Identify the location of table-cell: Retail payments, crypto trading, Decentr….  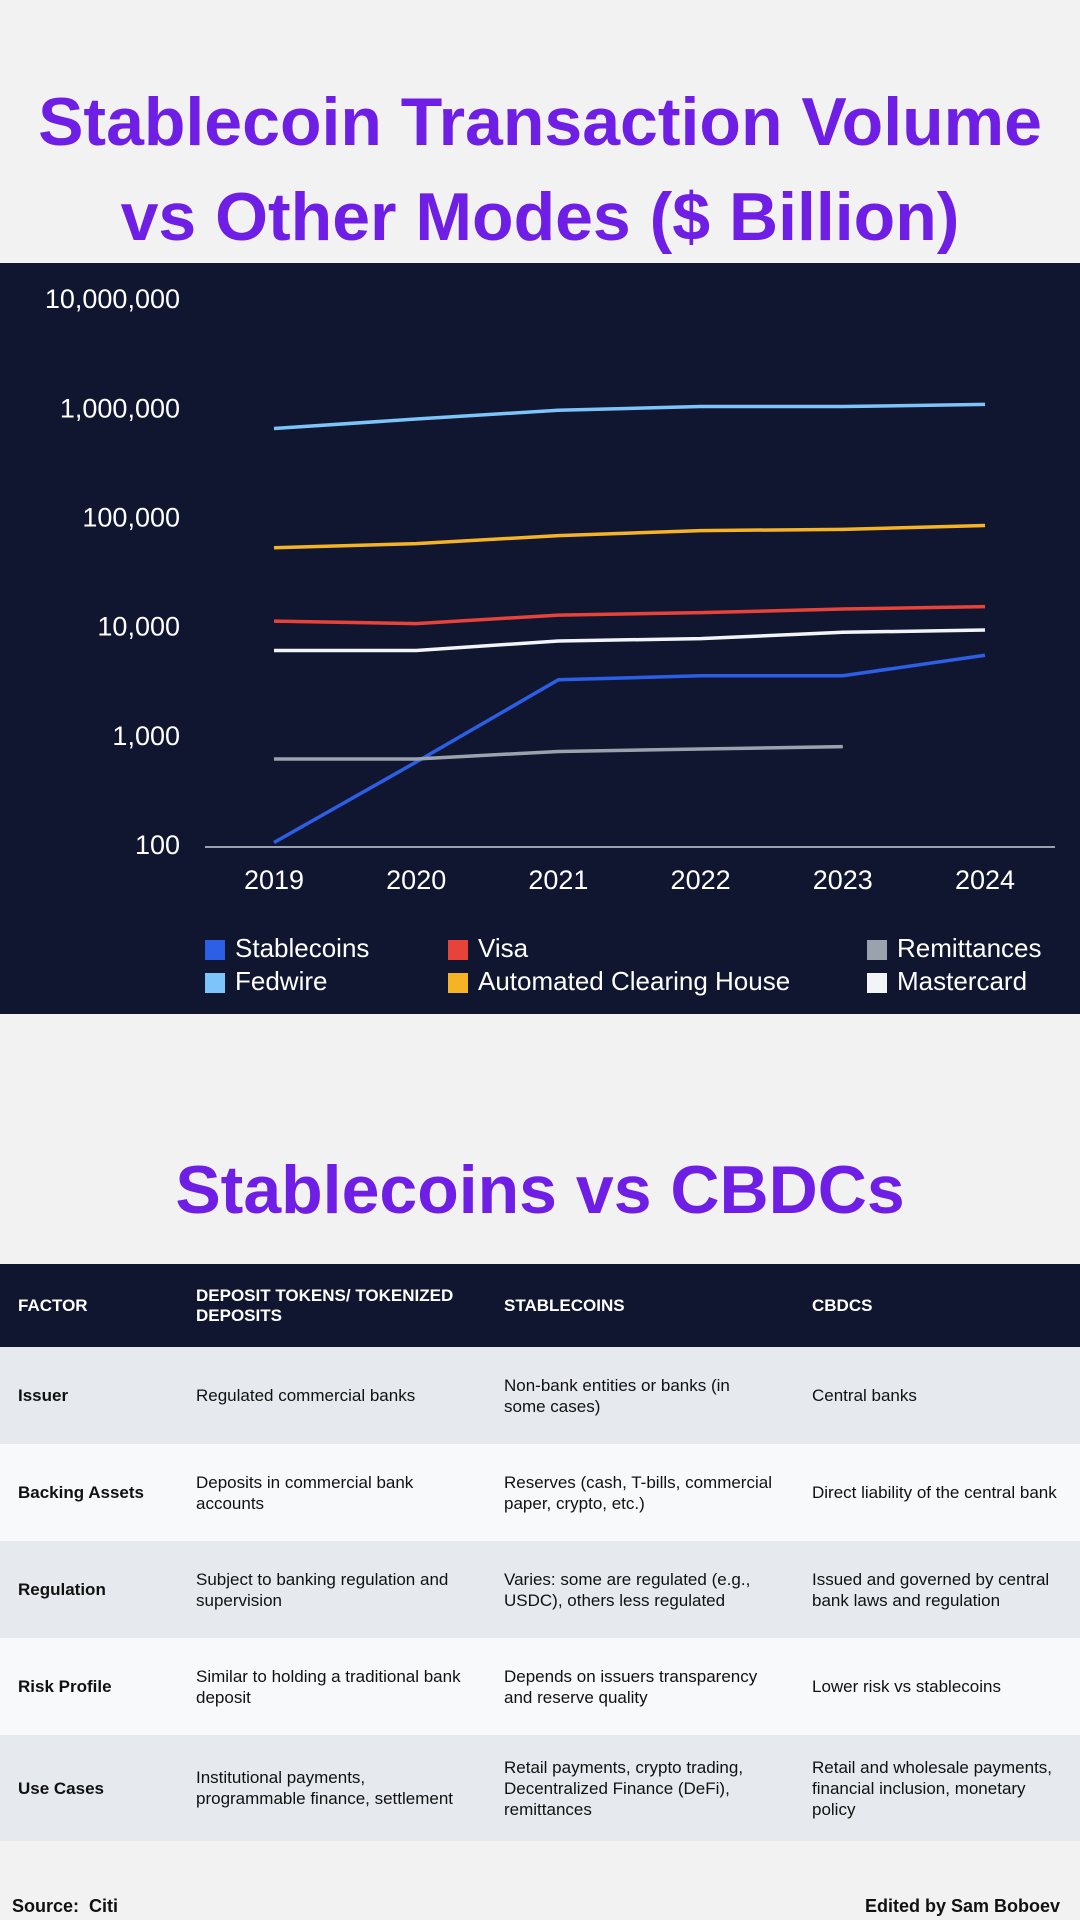
(640, 1788).